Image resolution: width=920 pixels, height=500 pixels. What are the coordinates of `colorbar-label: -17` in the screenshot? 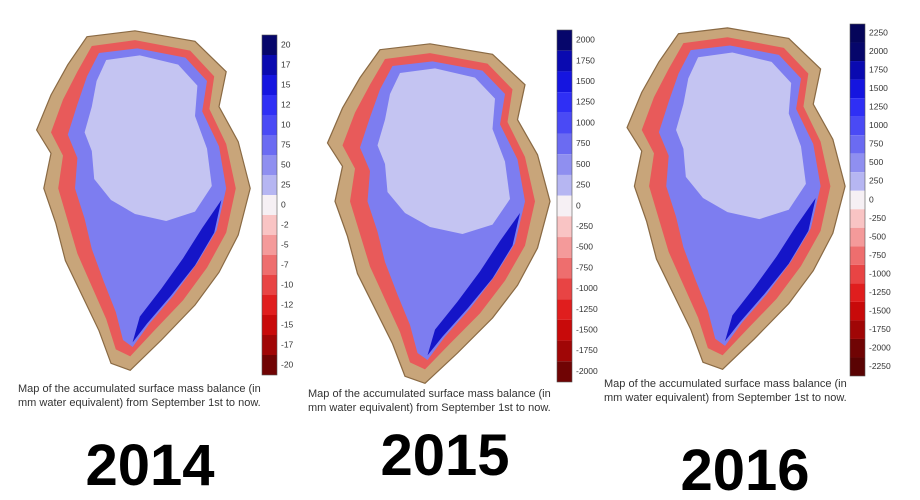 It's located at (287, 344).